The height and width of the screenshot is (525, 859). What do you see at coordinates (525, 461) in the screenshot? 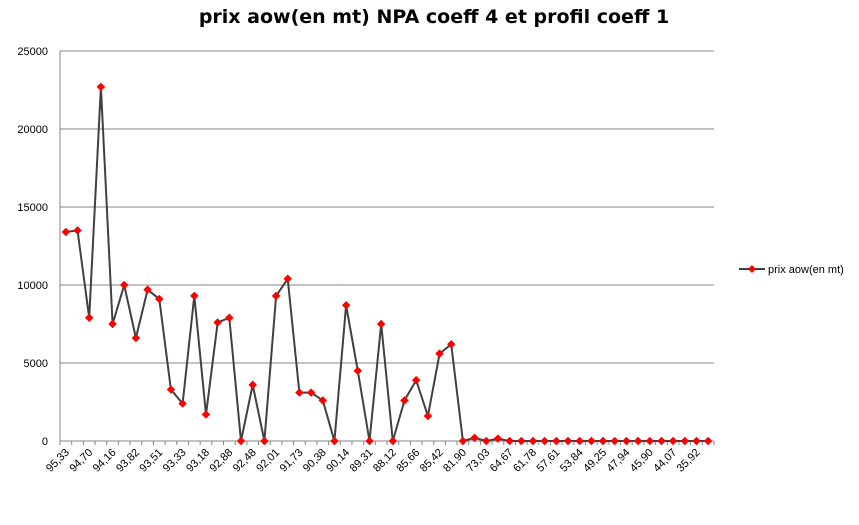
I see `x-tick-label: 61,78` at bounding box center [525, 461].